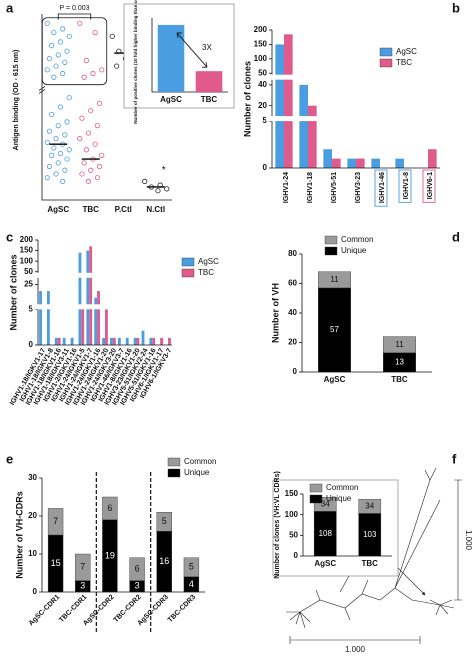 The image size is (474, 656). What do you see at coordinates (56, 563) in the screenshot?
I see `value-label: 15` at bounding box center [56, 563].